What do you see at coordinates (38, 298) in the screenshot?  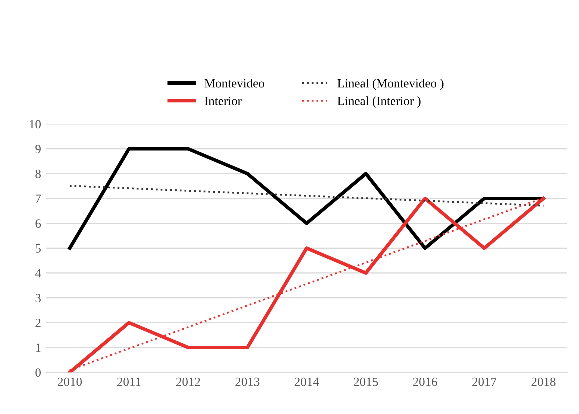 I see `y-tick-label: 3` at bounding box center [38, 298].